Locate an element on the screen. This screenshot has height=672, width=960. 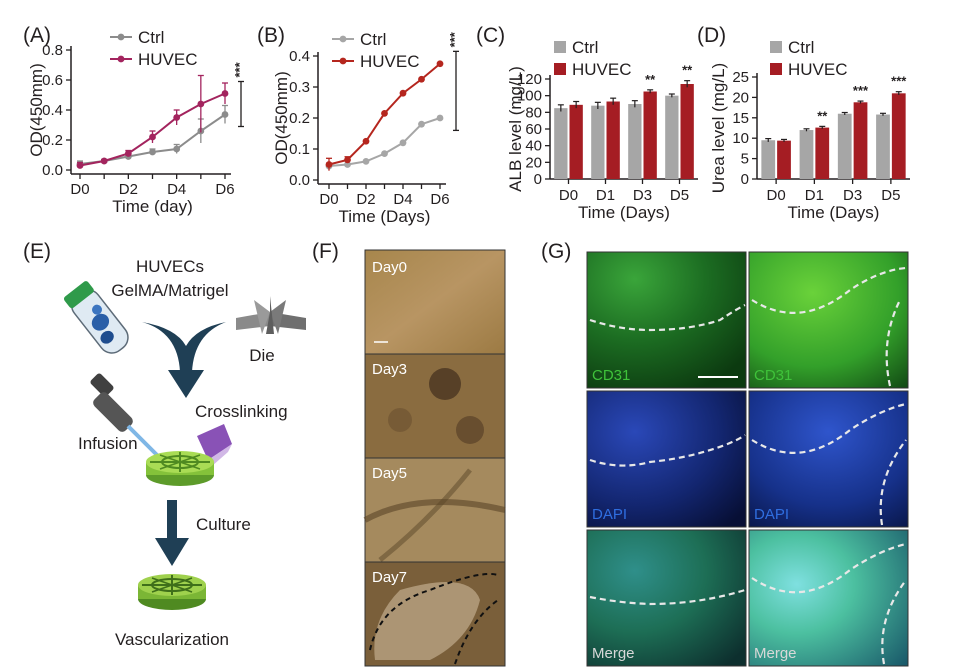
chart-b-legend-marker is located at coordinates (343, 39).